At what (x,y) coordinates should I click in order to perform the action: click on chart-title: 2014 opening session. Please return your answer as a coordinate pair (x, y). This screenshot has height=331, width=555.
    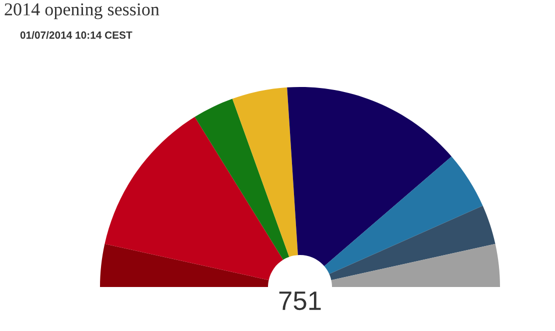
    Looking at the image, I should click on (82, 11).